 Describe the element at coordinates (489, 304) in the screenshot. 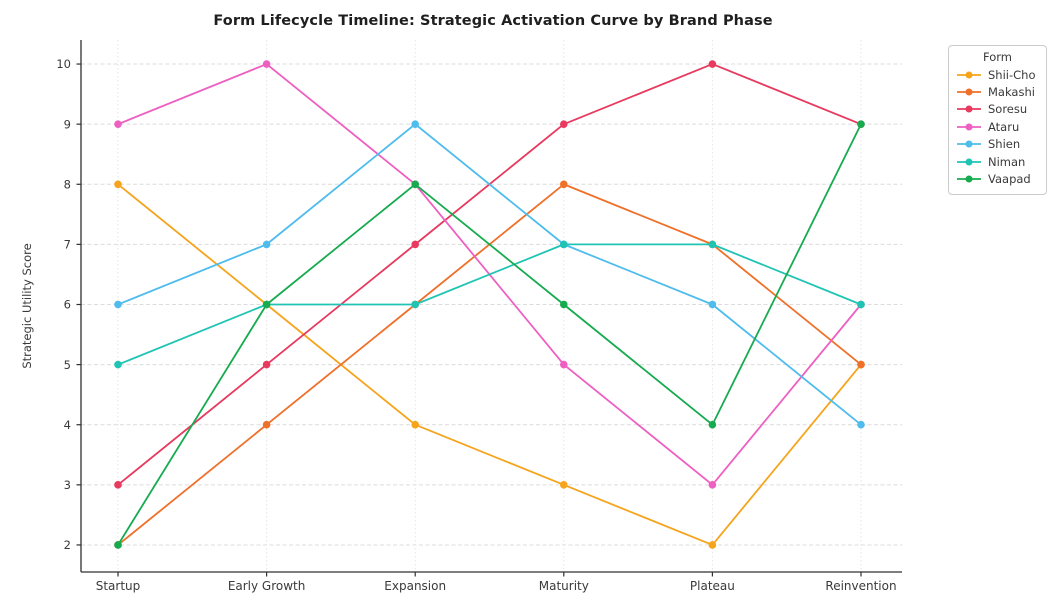

I see `series-line-niman` at that location.